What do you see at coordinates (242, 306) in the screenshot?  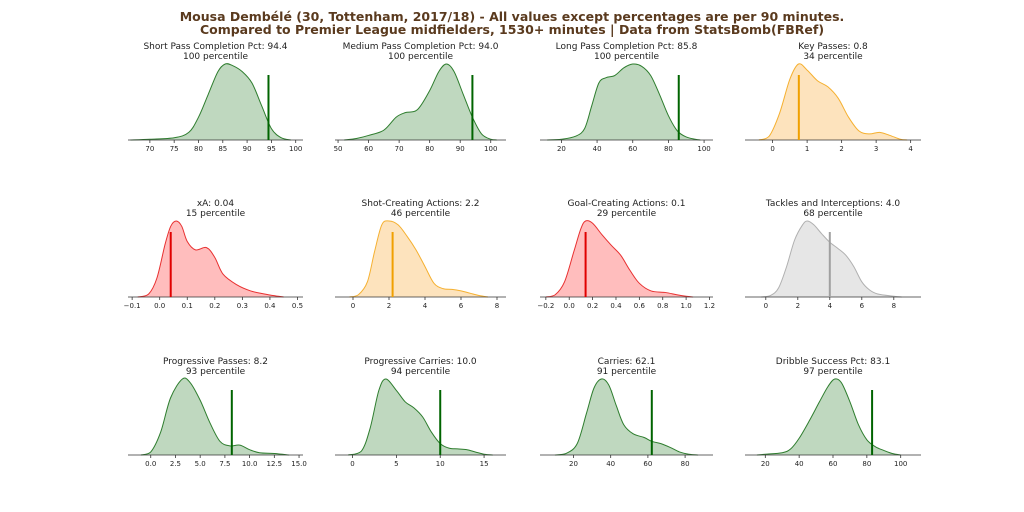 I see `x-tick-label: 0.3` at bounding box center [242, 306].